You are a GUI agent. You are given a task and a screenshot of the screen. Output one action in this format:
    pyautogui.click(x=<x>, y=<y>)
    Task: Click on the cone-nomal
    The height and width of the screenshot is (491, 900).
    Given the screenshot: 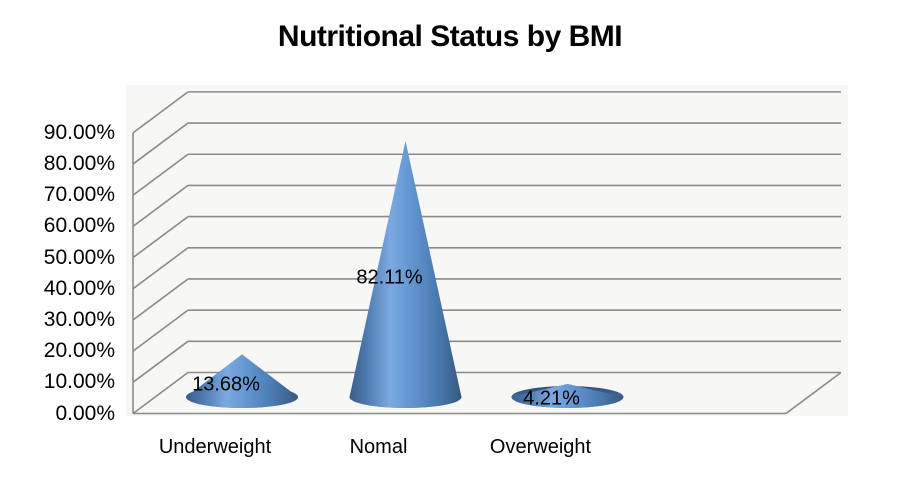 What is the action you would take?
    pyautogui.click(x=405, y=274)
    